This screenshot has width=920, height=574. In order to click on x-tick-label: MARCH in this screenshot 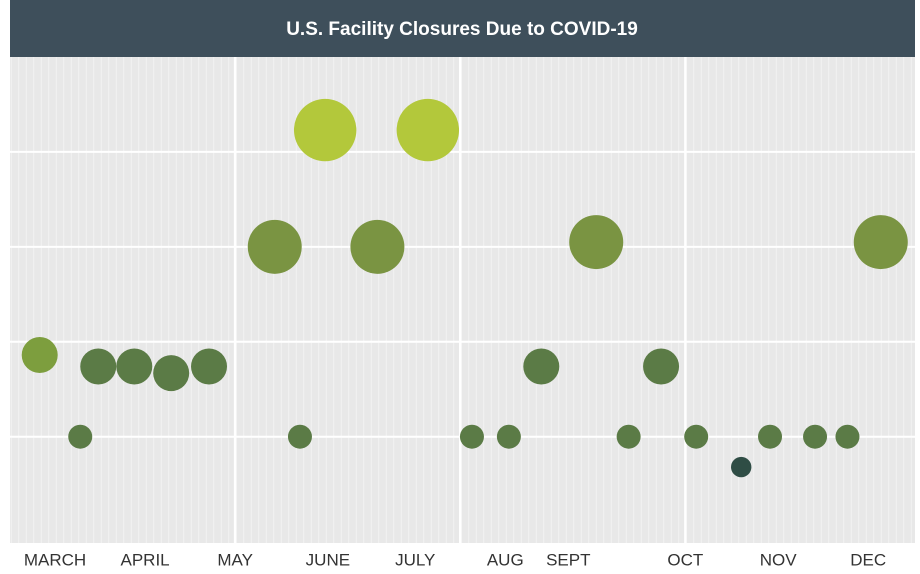, I will do `click(55, 559)`.